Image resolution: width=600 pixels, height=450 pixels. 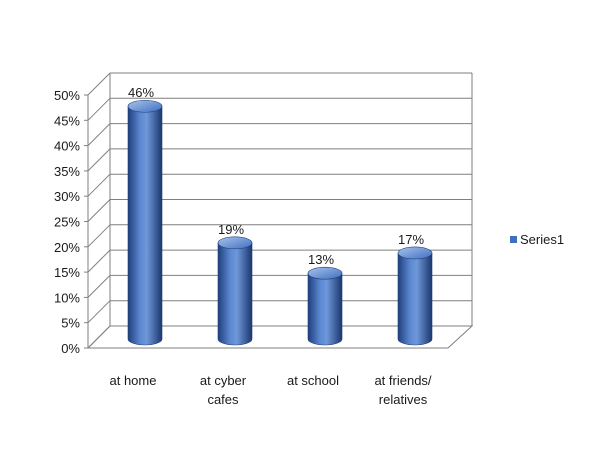 What do you see at coordinates (67, 171) in the screenshot?
I see `y-tick-label: 35%` at bounding box center [67, 171].